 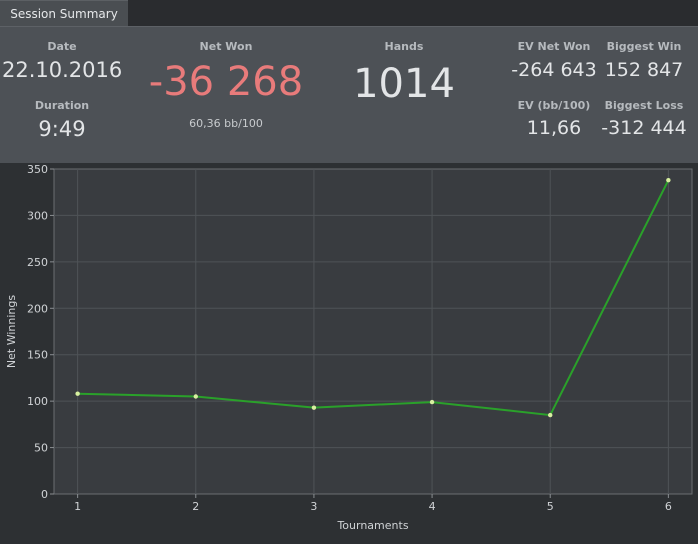 What do you see at coordinates (313, 506) in the screenshot?
I see `x-tick-label: 3` at bounding box center [313, 506].